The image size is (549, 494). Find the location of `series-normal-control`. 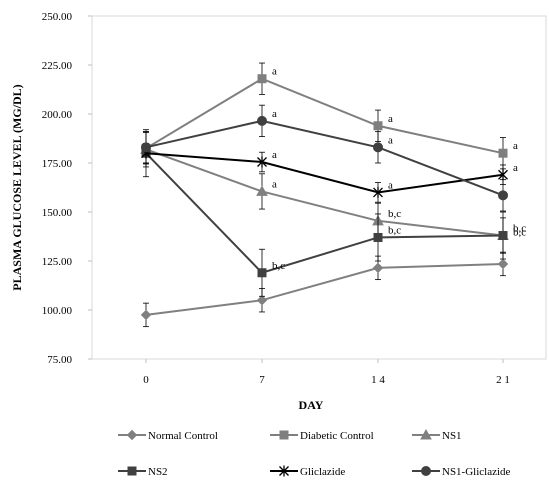

series-normal-control is located at coordinates (324, 289).